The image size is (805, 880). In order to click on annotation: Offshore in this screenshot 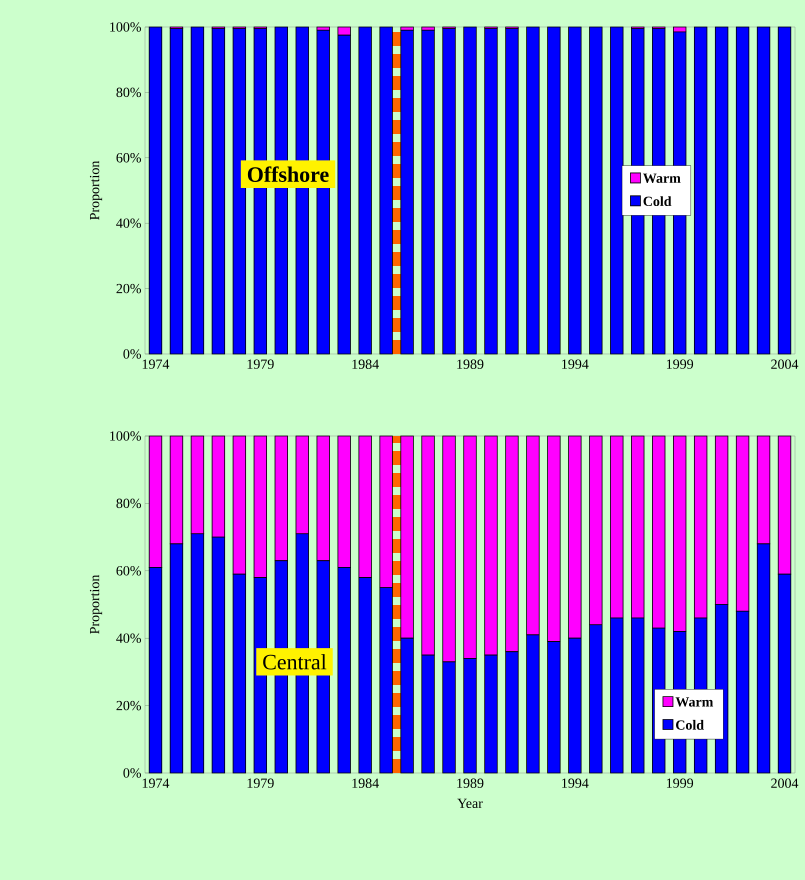, I will do `click(288, 174)`.